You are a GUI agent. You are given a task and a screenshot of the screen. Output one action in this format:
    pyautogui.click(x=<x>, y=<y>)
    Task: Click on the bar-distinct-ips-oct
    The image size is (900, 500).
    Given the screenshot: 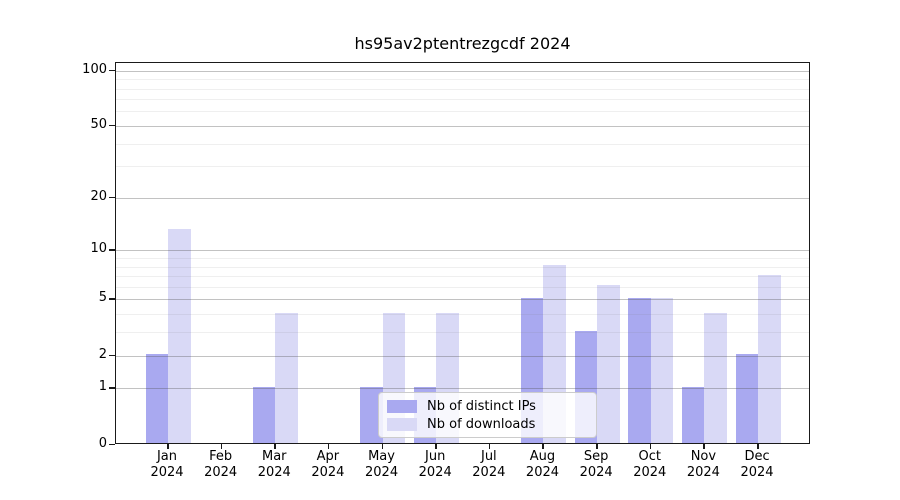 What is the action you would take?
    pyautogui.click(x=639, y=370)
    